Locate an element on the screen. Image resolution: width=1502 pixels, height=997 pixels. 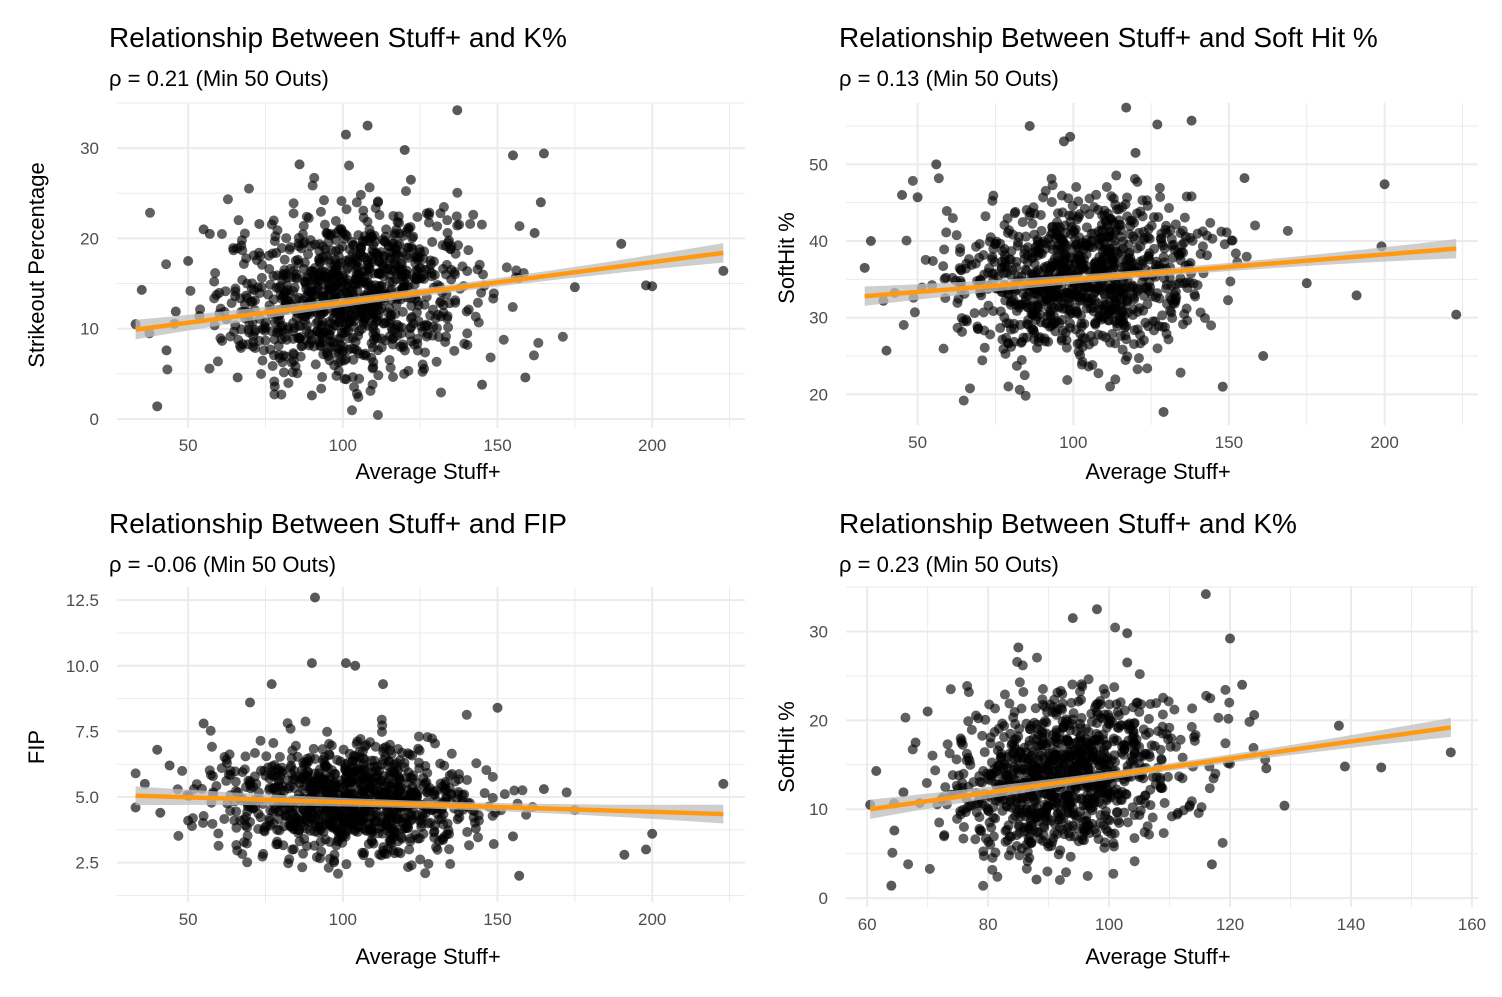
x-axis-label: Average Stuff+ is located at coordinates (1158, 471).